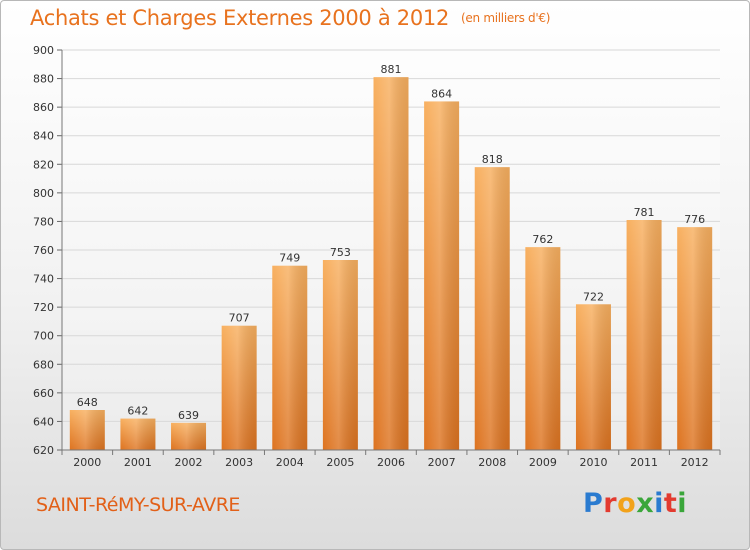  I want to click on unit-note: (en milliers d'€), so click(506, 18).